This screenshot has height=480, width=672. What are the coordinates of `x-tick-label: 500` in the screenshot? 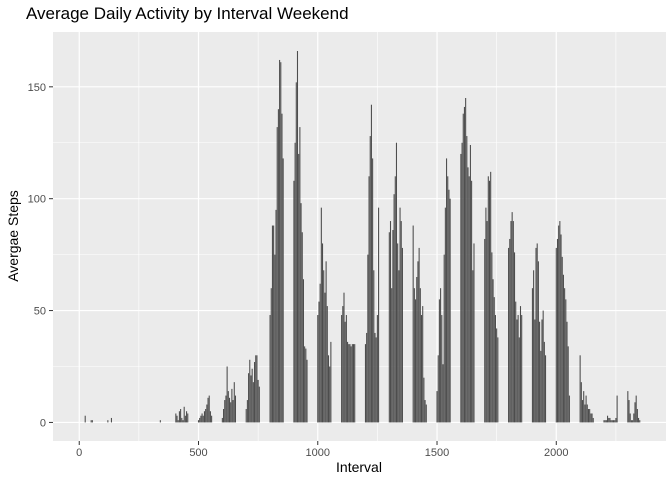 It's located at (198, 453).